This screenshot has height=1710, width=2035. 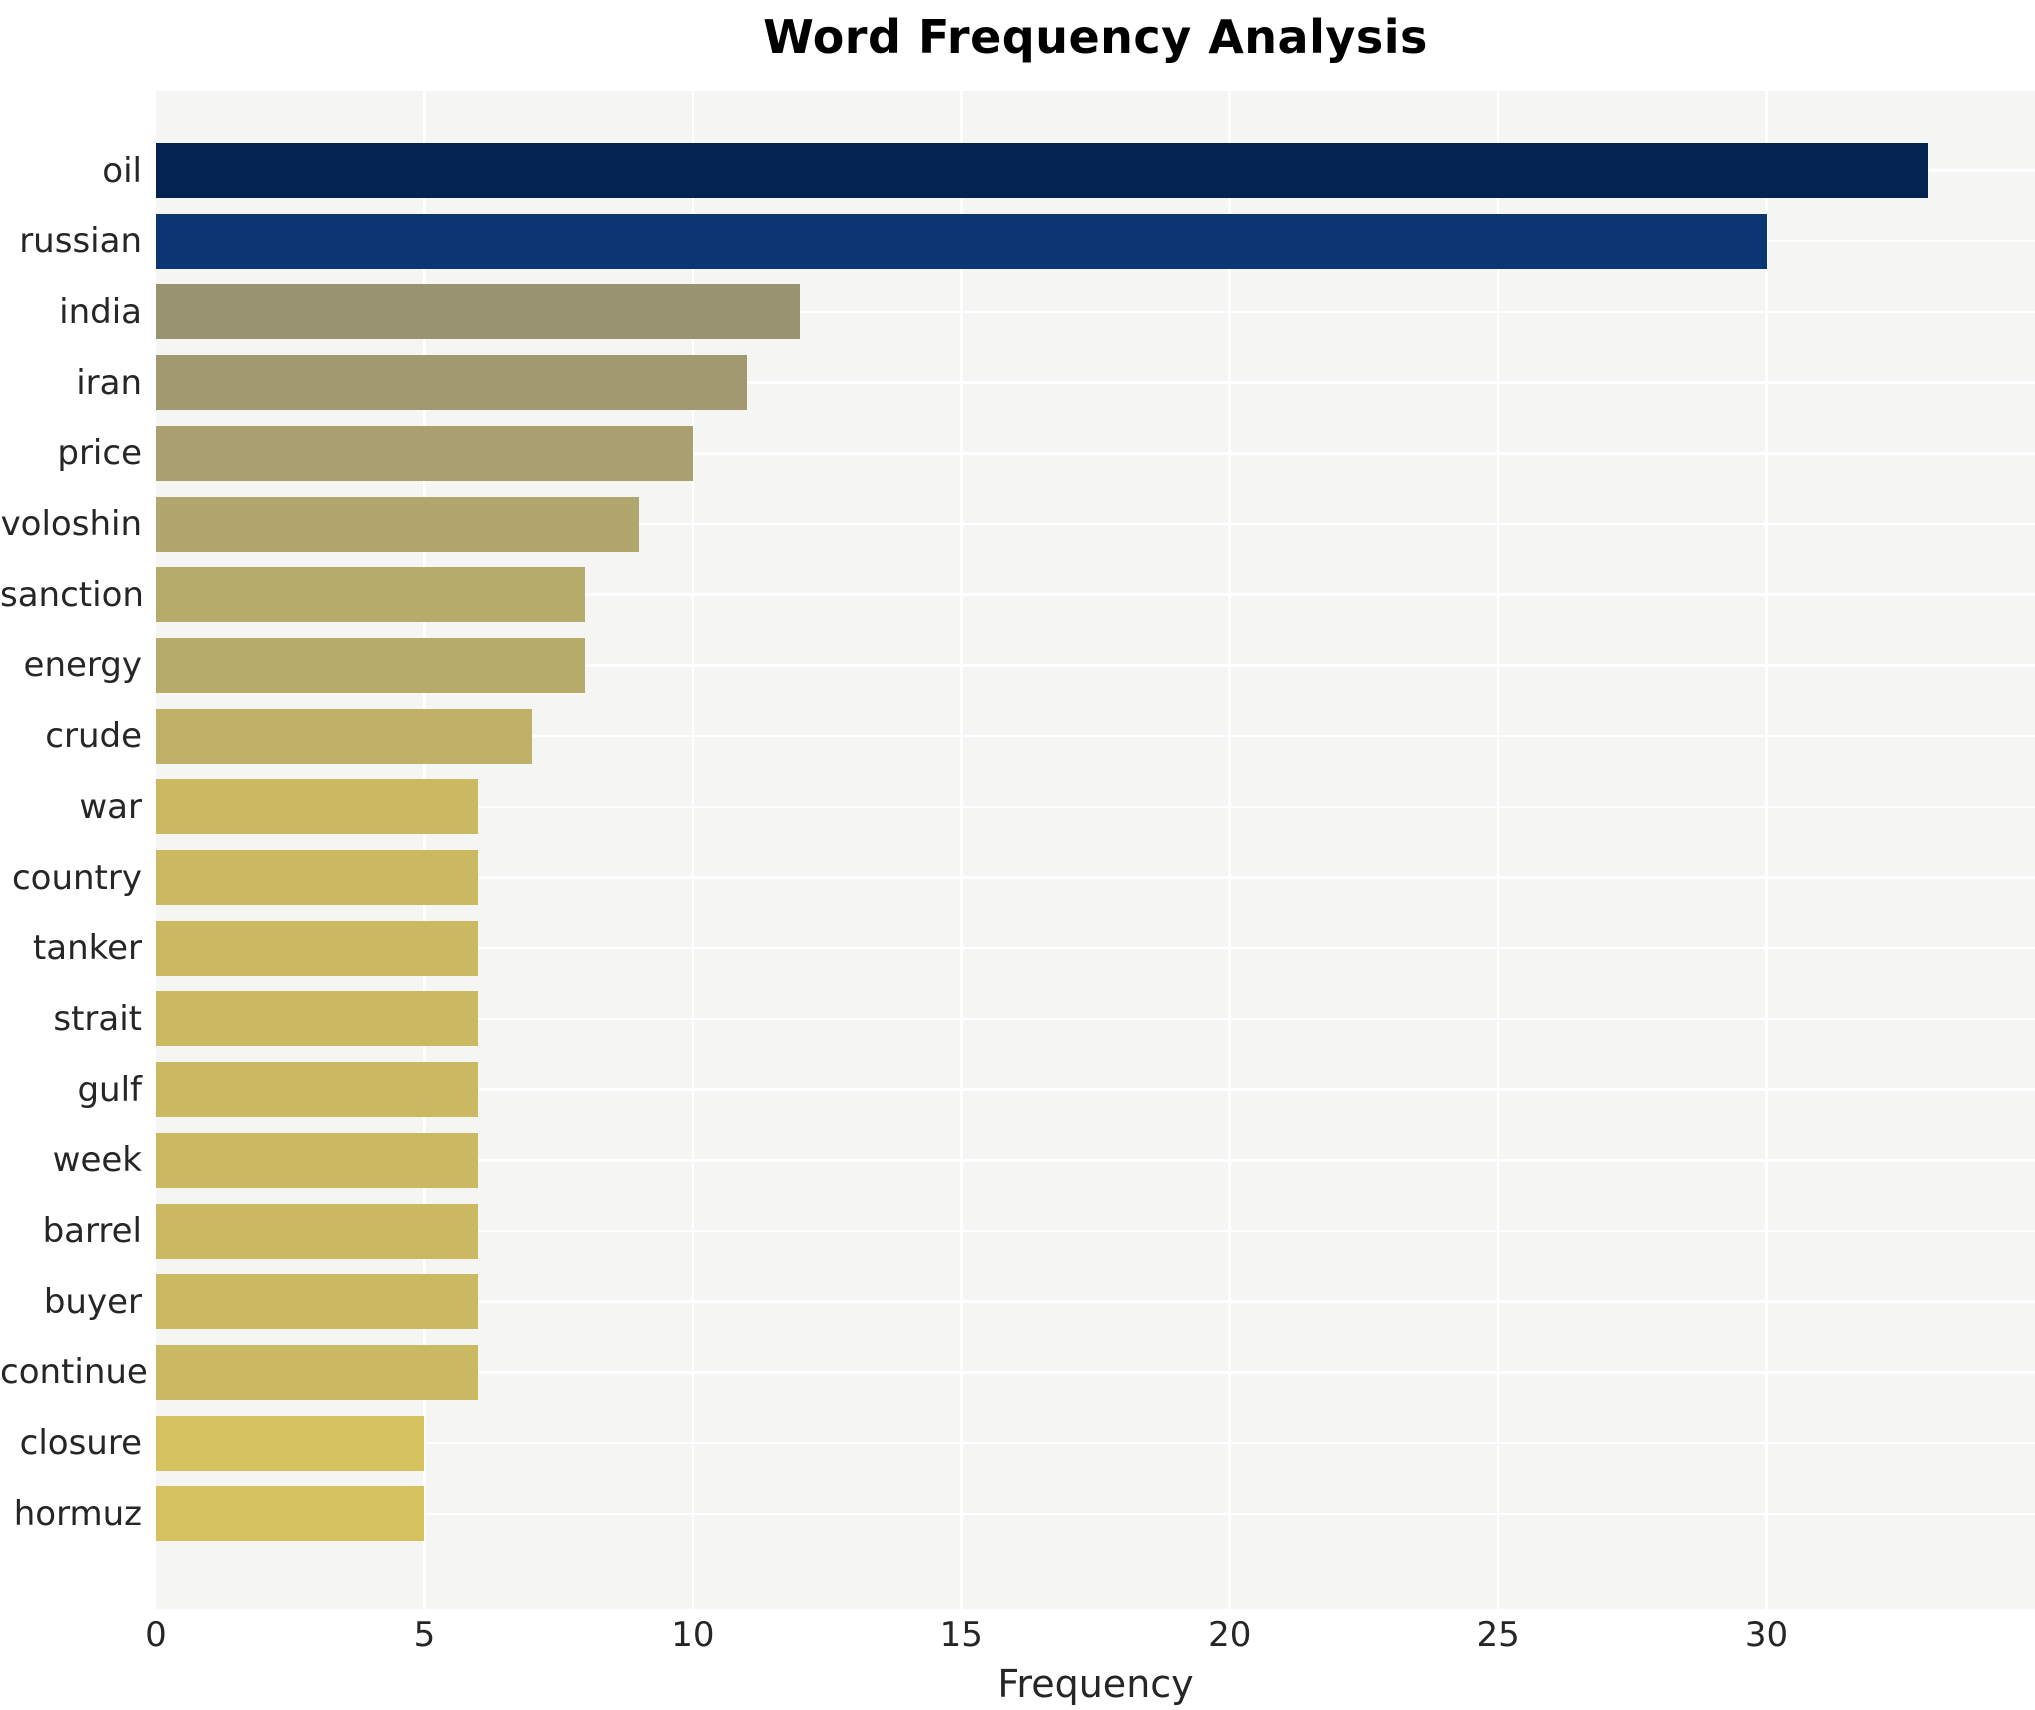 What do you see at coordinates (1230, 1635) in the screenshot?
I see `x-tick-label-20: 20` at bounding box center [1230, 1635].